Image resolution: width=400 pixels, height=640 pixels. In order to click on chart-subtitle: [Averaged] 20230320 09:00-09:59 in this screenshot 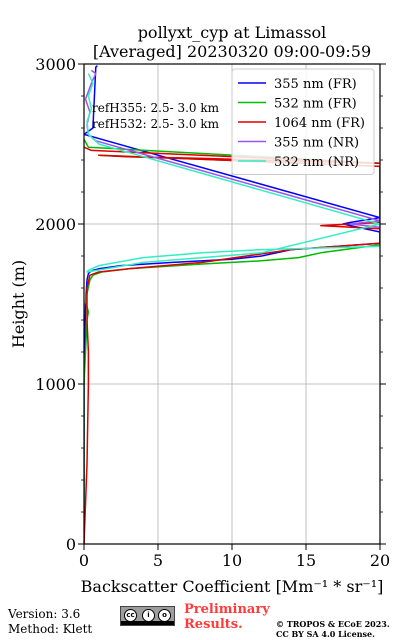, I will do `click(232, 51)`.